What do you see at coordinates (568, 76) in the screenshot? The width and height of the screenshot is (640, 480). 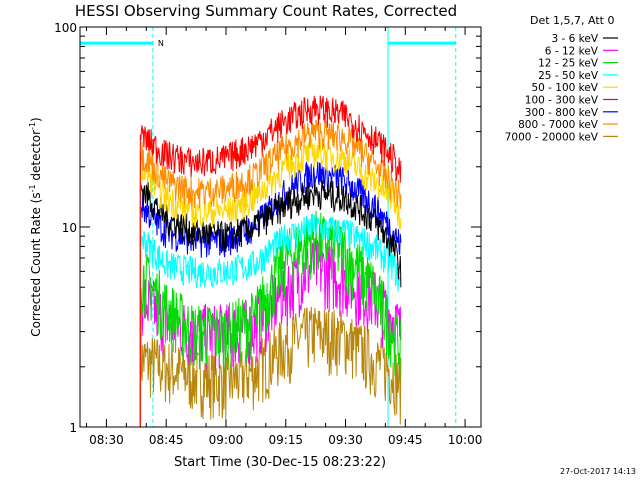 I see `legend-label: 25 - 50 keV` at bounding box center [568, 76].